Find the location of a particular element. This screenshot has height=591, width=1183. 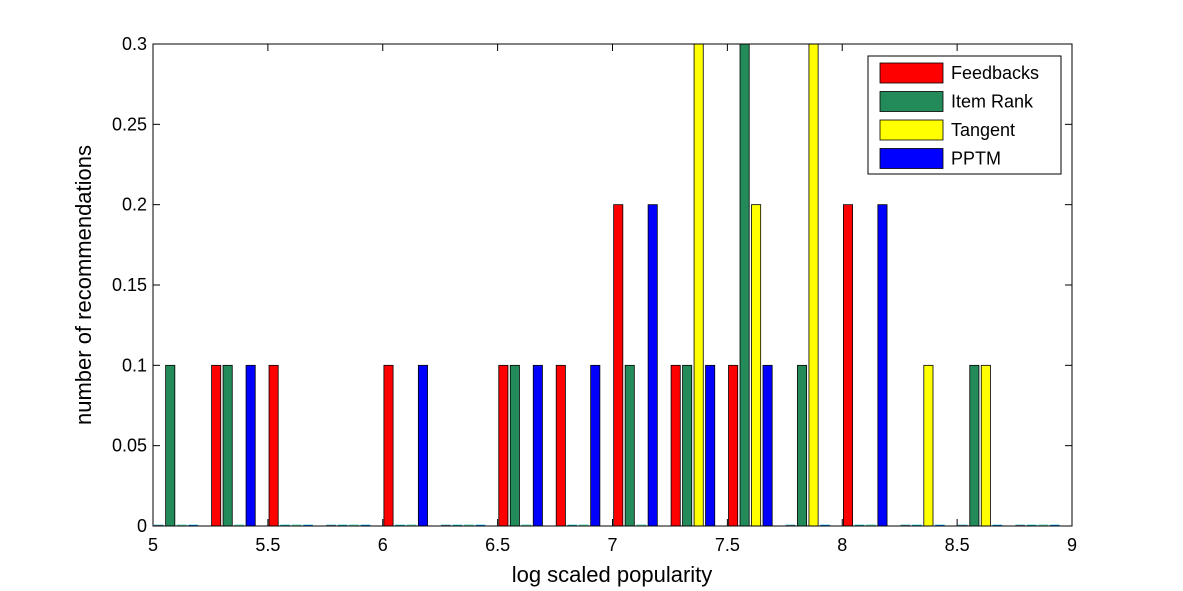

x-tick-label: 8 is located at coordinates (842, 545).